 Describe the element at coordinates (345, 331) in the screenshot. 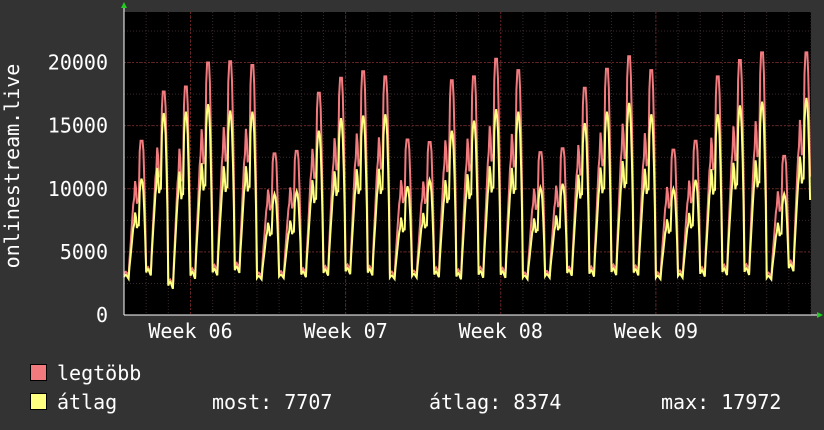

I see `x-tick-label: Week 07` at that location.